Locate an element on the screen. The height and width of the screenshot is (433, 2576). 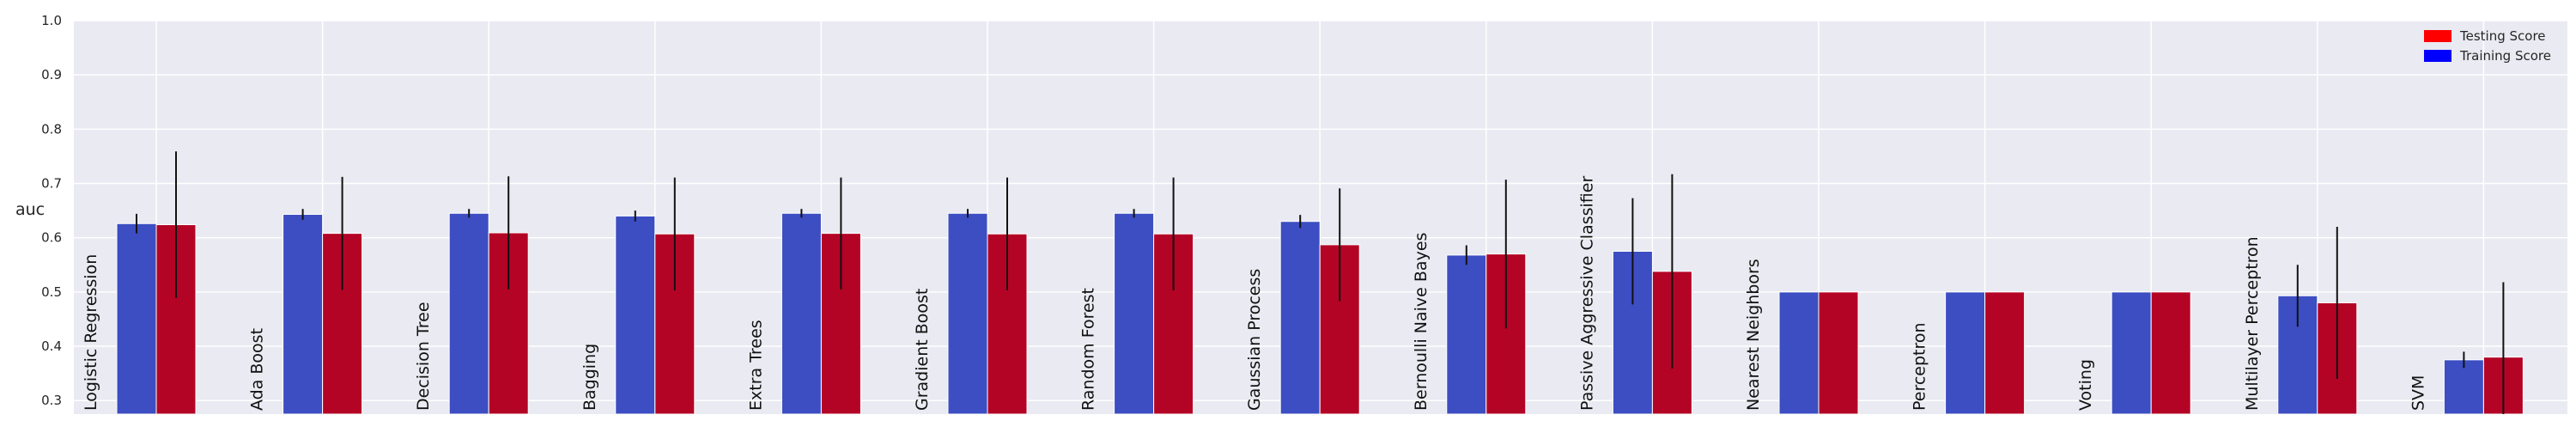
category-label: Extra Trees is located at coordinates (755, 365).